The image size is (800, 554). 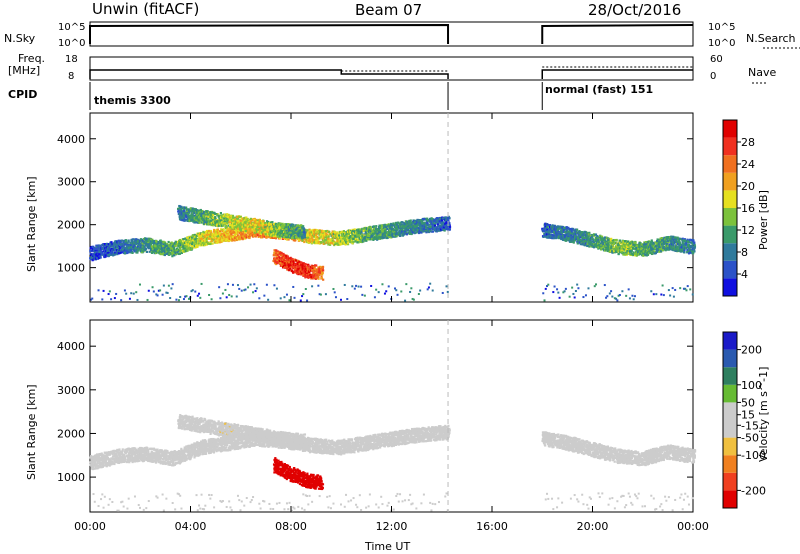 I want to click on nave-label: Nave, so click(x=762, y=72).